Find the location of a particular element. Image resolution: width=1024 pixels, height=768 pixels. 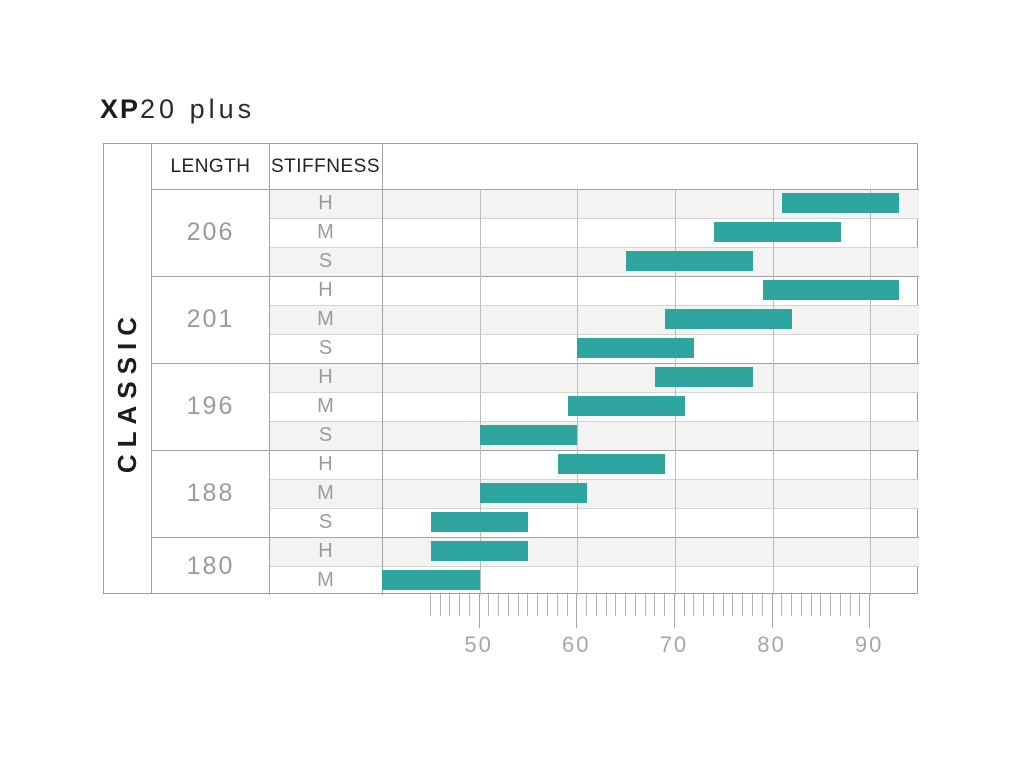

header-length: LENGTH is located at coordinates (210, 166).